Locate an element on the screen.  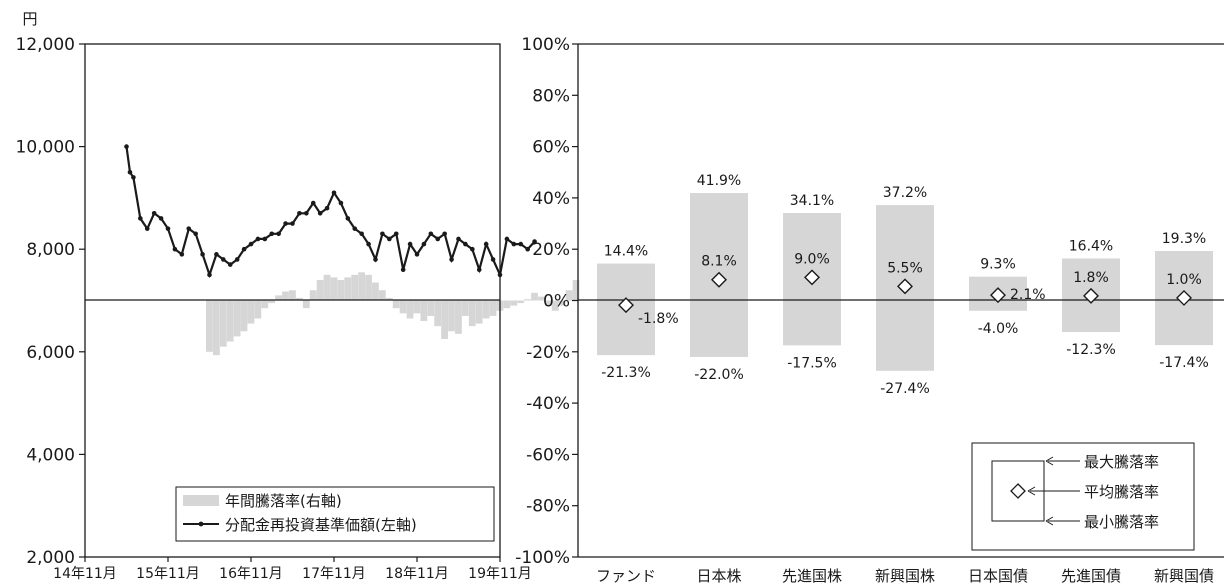
min-label: -21.3% is located at coordinates (626, 373).